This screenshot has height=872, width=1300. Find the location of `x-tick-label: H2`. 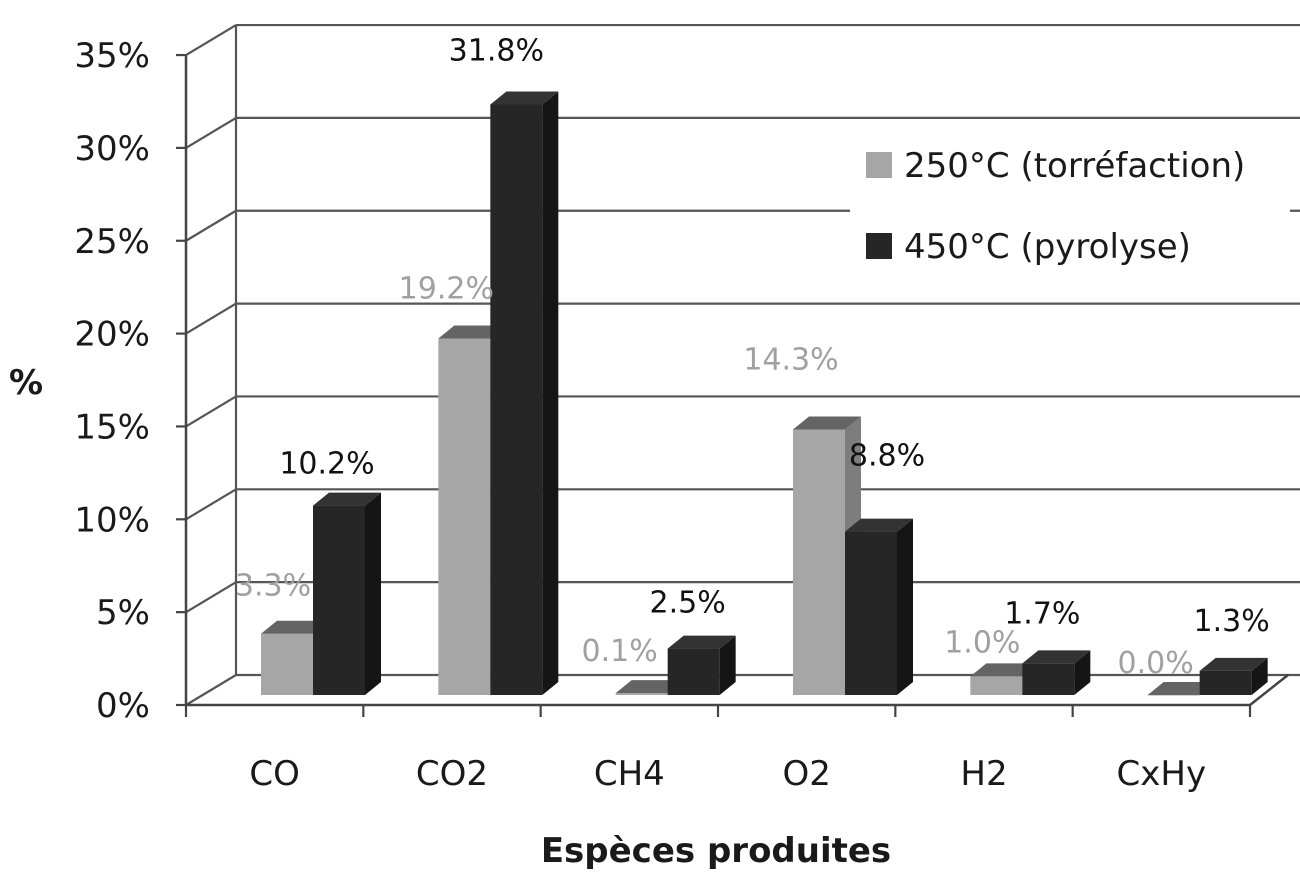

x-tick-label: H2 is located at coordinates (983, 774).